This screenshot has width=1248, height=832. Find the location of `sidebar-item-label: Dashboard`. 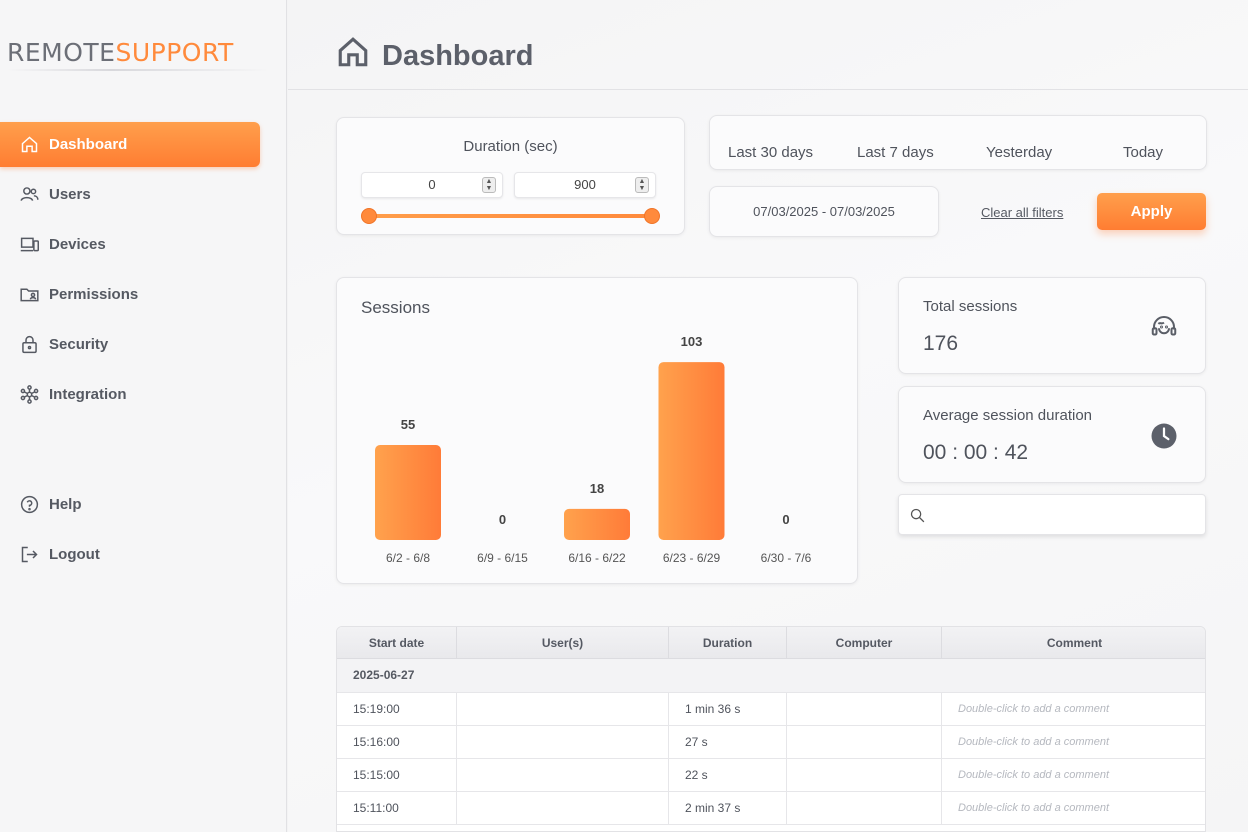

sidebar-item-label: Dashboard is located at coordinates (88, 144).